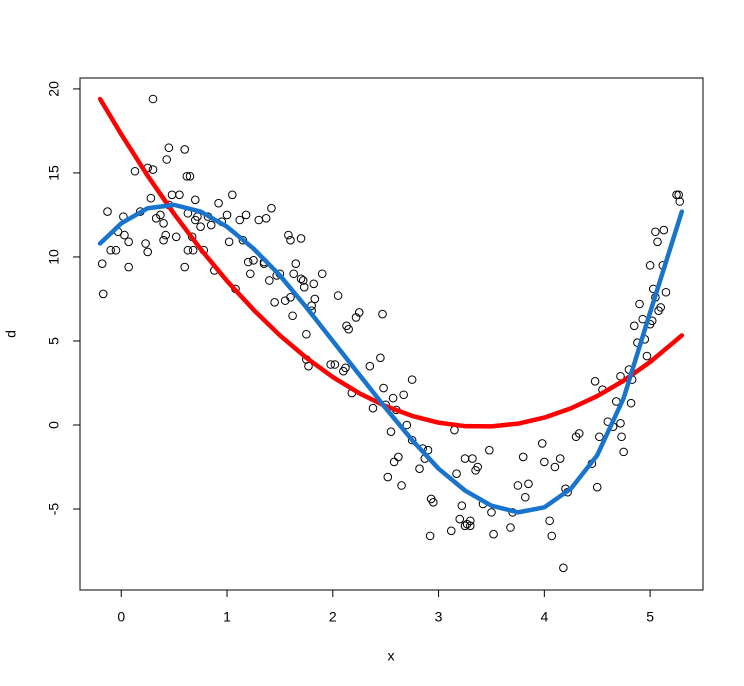 This screenshot has width=744, height=686. I want to click on x-tick-label: 5, so click(650, 617).